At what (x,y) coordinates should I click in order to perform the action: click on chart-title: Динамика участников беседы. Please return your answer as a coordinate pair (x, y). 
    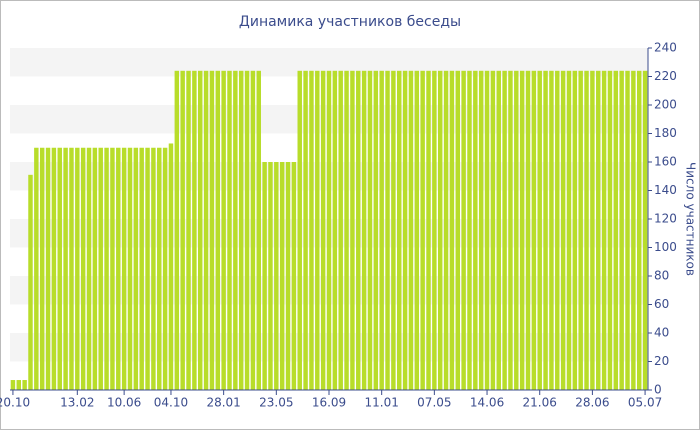
    Looking at the image, I should click on (350, 22).